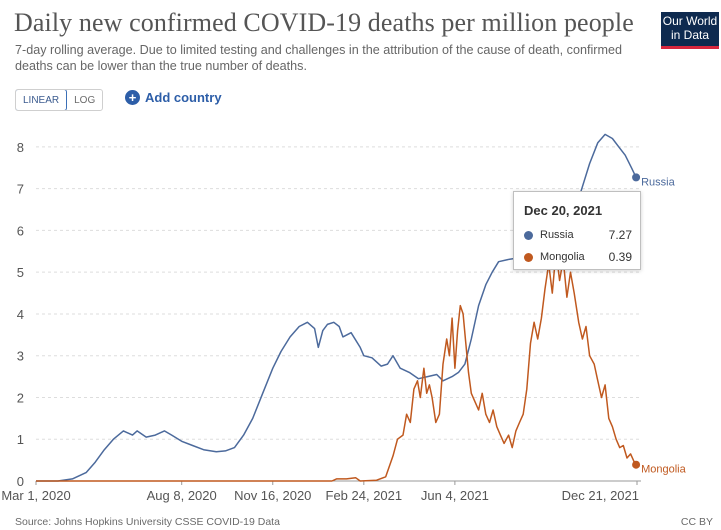 This screenshot has height=530, width=721. I want to click on y-tick-label: 2, so click(20, 397).